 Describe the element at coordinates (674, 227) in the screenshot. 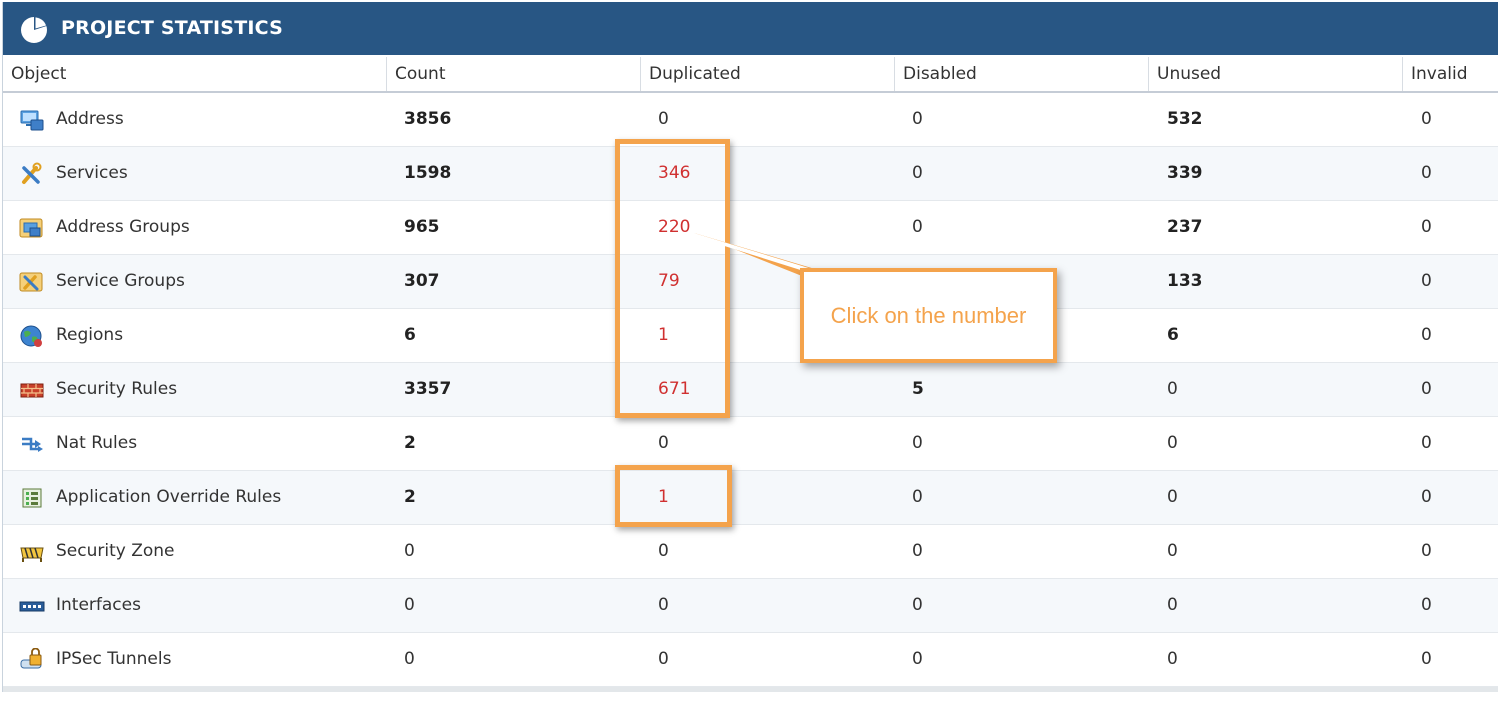

I see `duplicated-value: 220` at that location.